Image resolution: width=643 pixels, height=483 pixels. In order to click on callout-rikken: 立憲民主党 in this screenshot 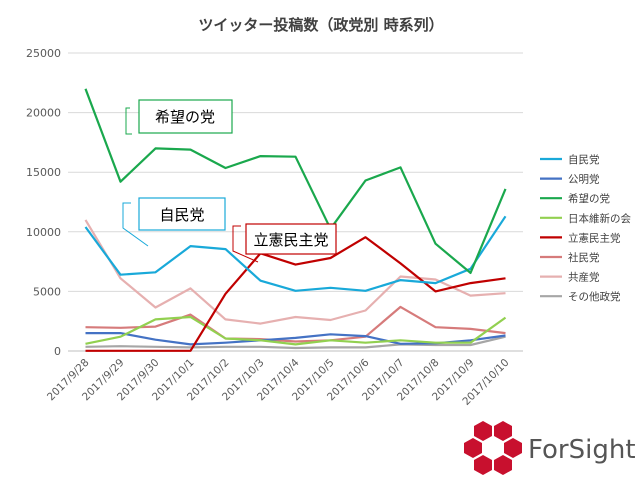, I will do `click(284, 243)`.